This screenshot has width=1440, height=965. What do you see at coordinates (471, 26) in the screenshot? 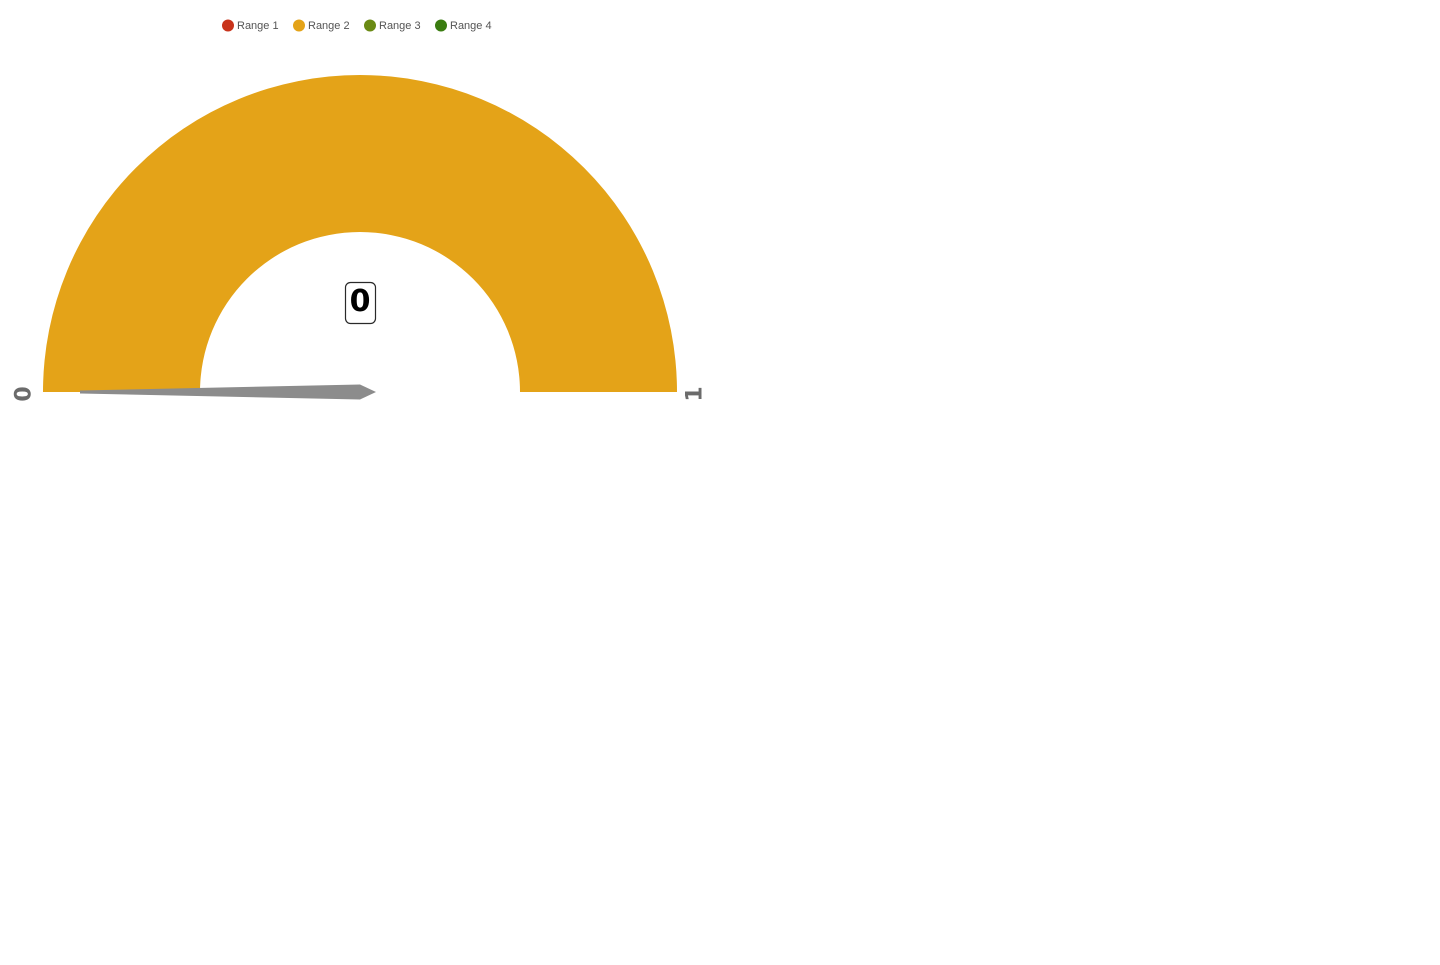
I see `legend-label: Range 4` at bounding box center [471, 26].